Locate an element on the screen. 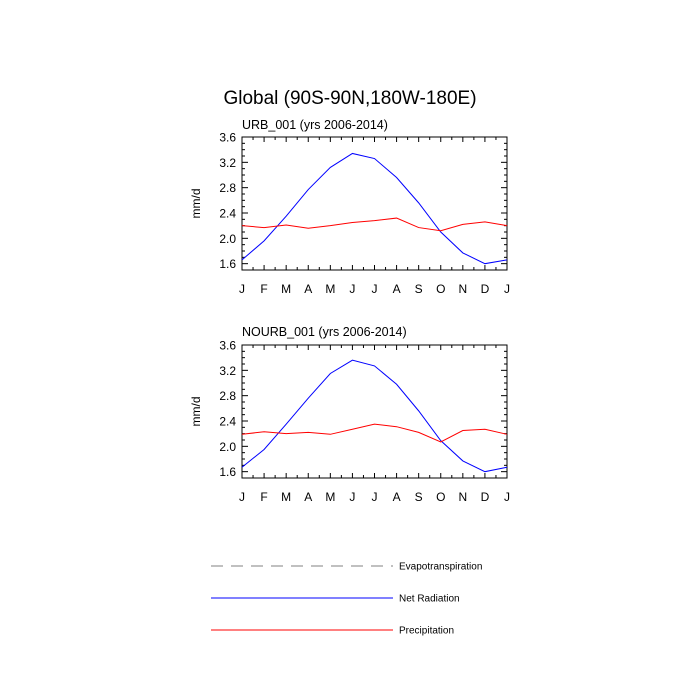  panel-title: URB_001 (yrs 2006-2014) is located at coordinates (315, 125).